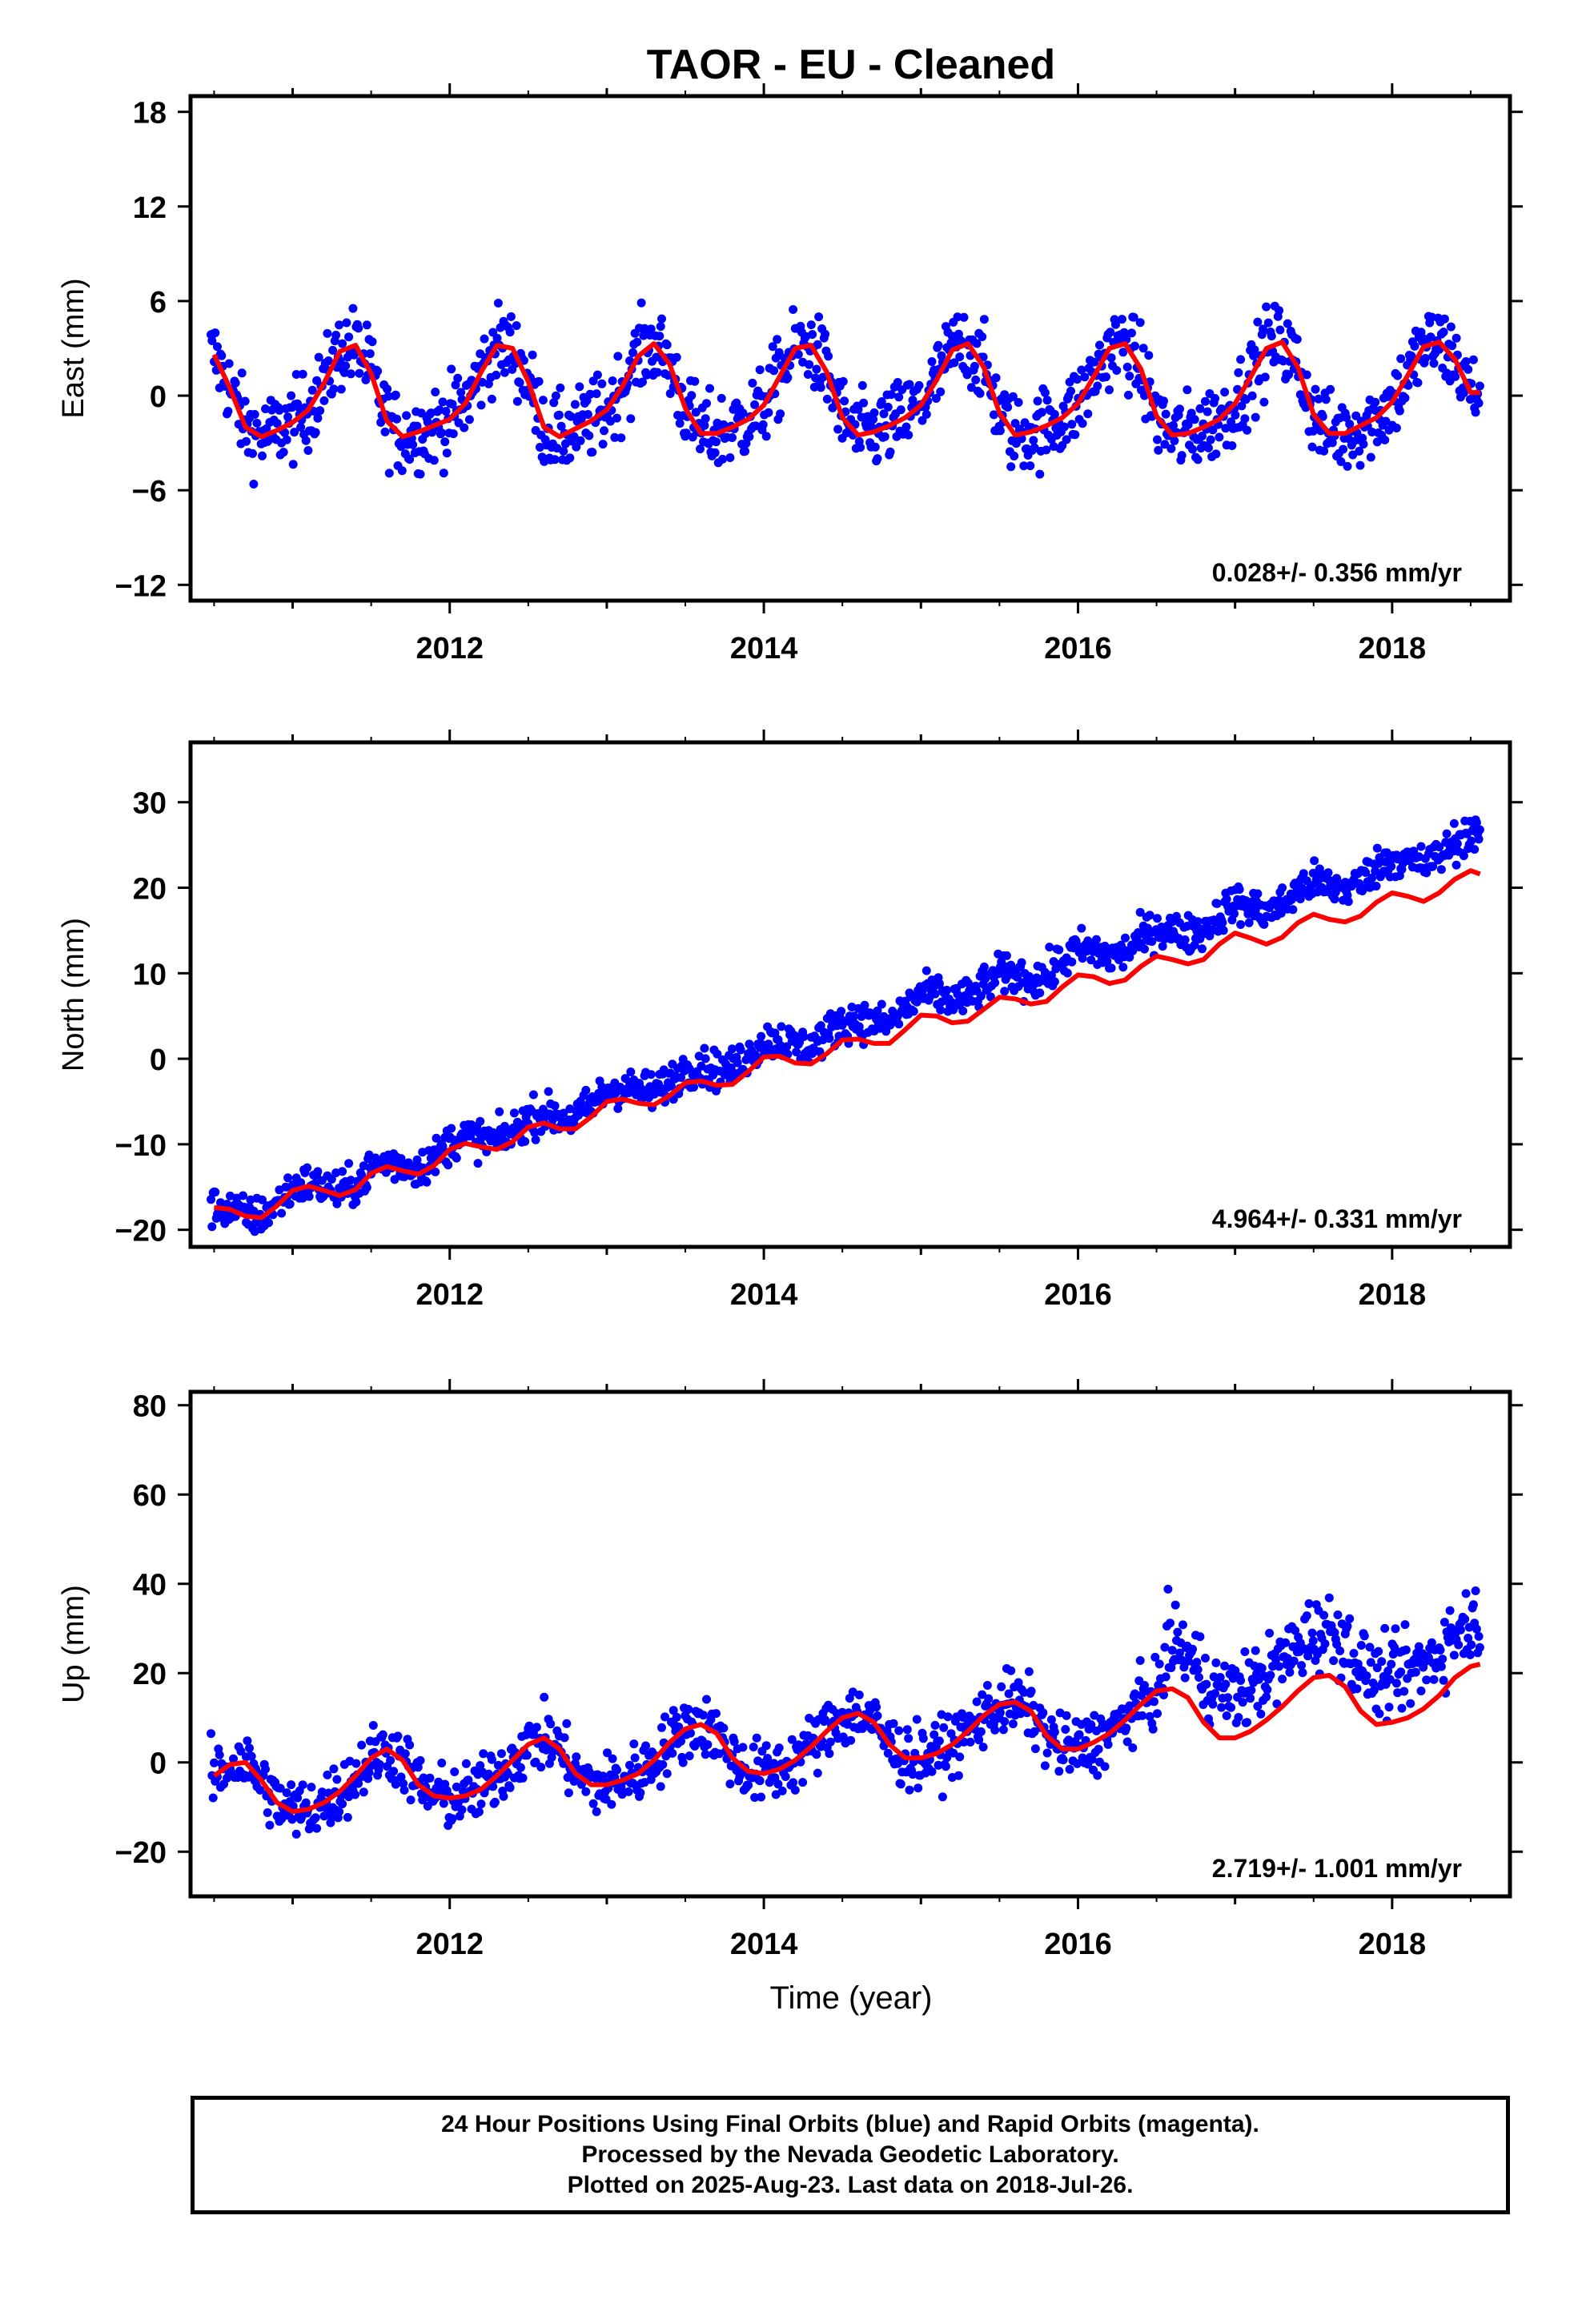  What do you see at coordinates (150, 890) in the screenshot?
I see `y-tick-label: 20` at bounding box center [150, 890].